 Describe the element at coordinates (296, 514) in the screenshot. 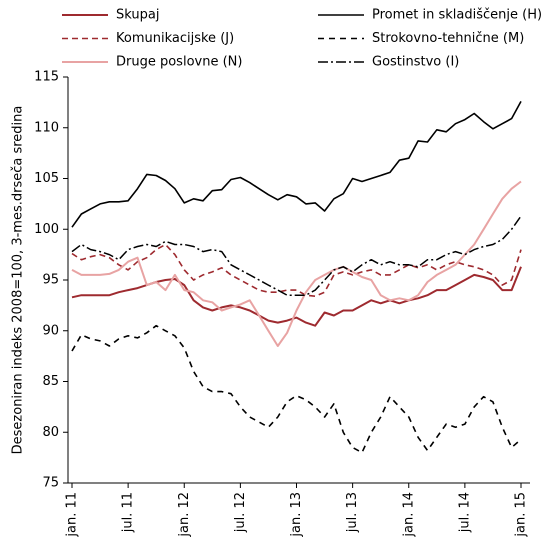

I see `x-tick-label: jan. 13` at that location.